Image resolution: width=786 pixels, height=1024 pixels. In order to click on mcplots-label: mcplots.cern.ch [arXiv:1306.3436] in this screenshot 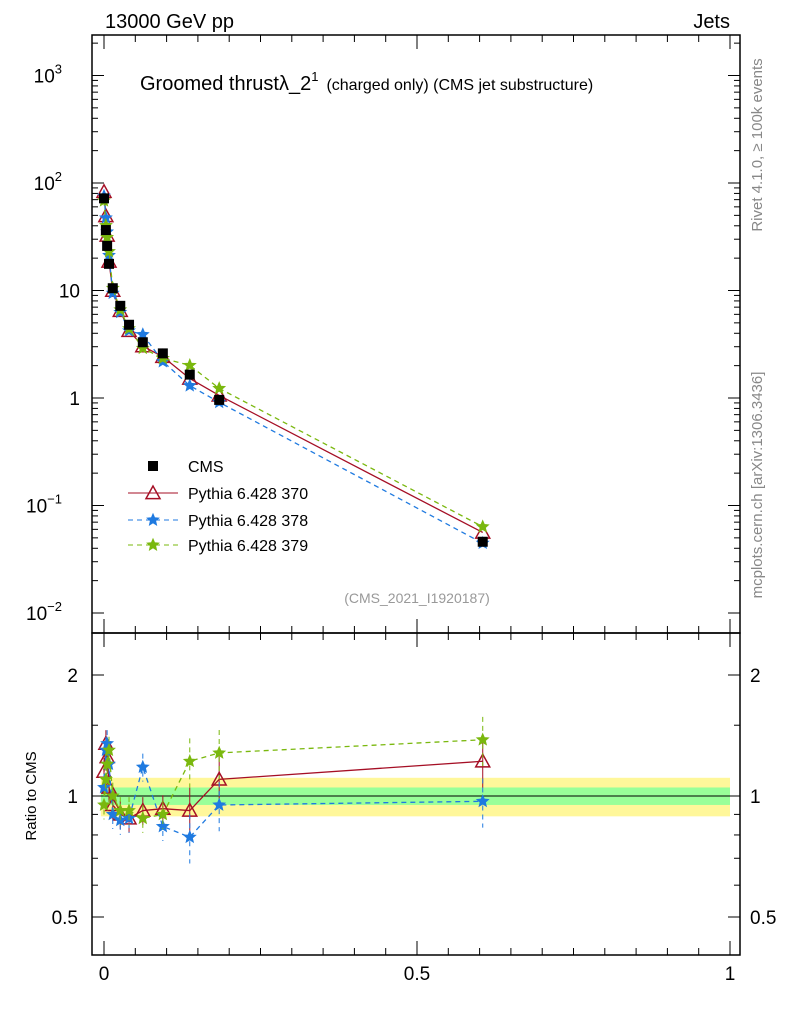, I will do `click(757, 485)`.